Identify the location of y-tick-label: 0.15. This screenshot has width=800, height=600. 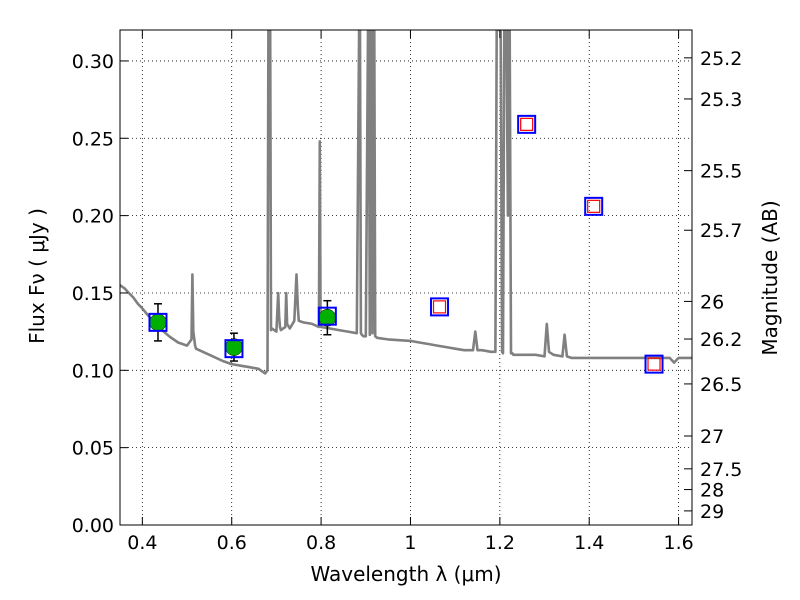
(93, 294).